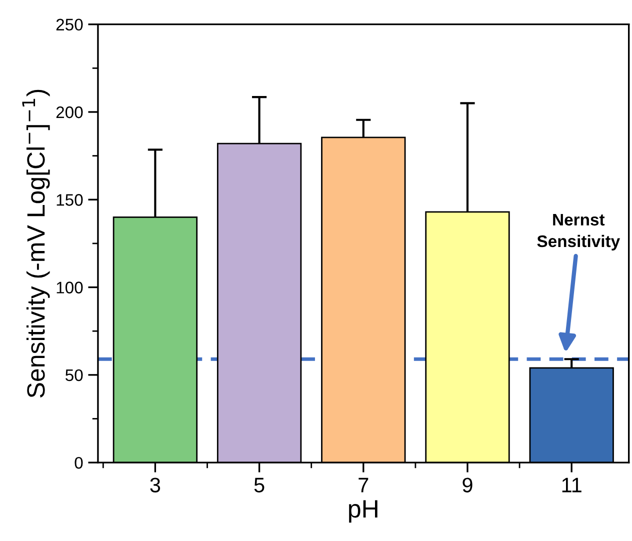  Describe the element at coordinates (363, 511) in the screenshot. I see `x-axis-title: pH` at that location.